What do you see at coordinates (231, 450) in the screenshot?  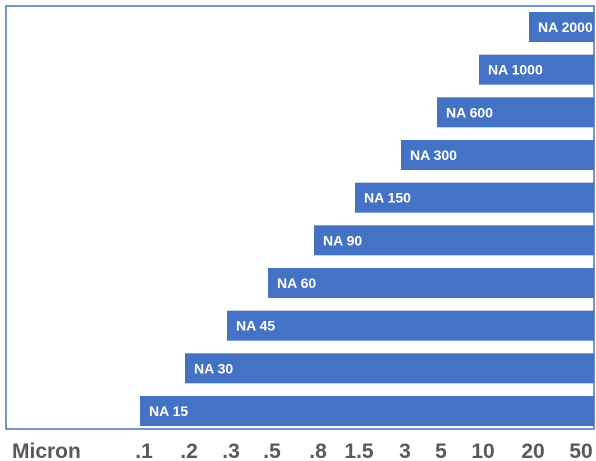 I see `x-tick-label: .3` at bounding box center [231, 450].